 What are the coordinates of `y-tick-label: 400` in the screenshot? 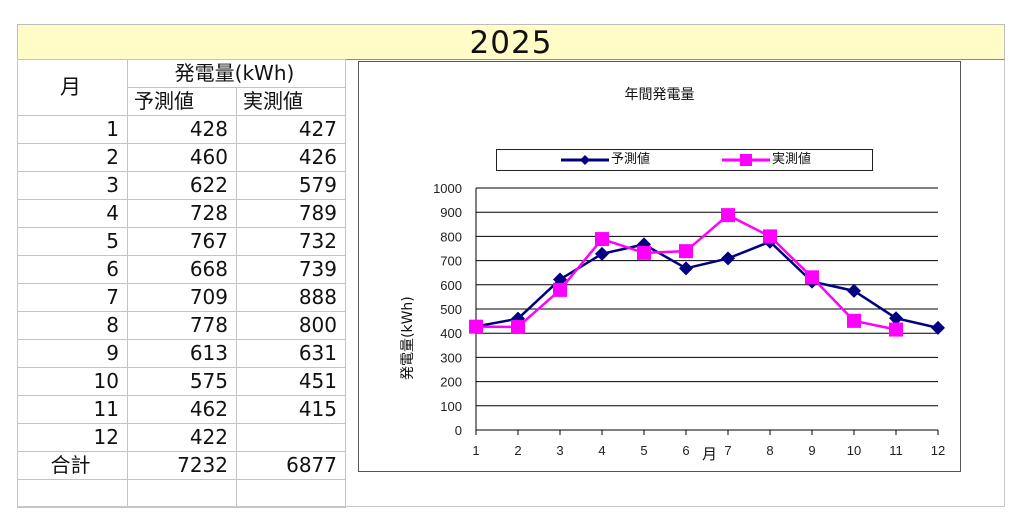 It's located at (451, 333).